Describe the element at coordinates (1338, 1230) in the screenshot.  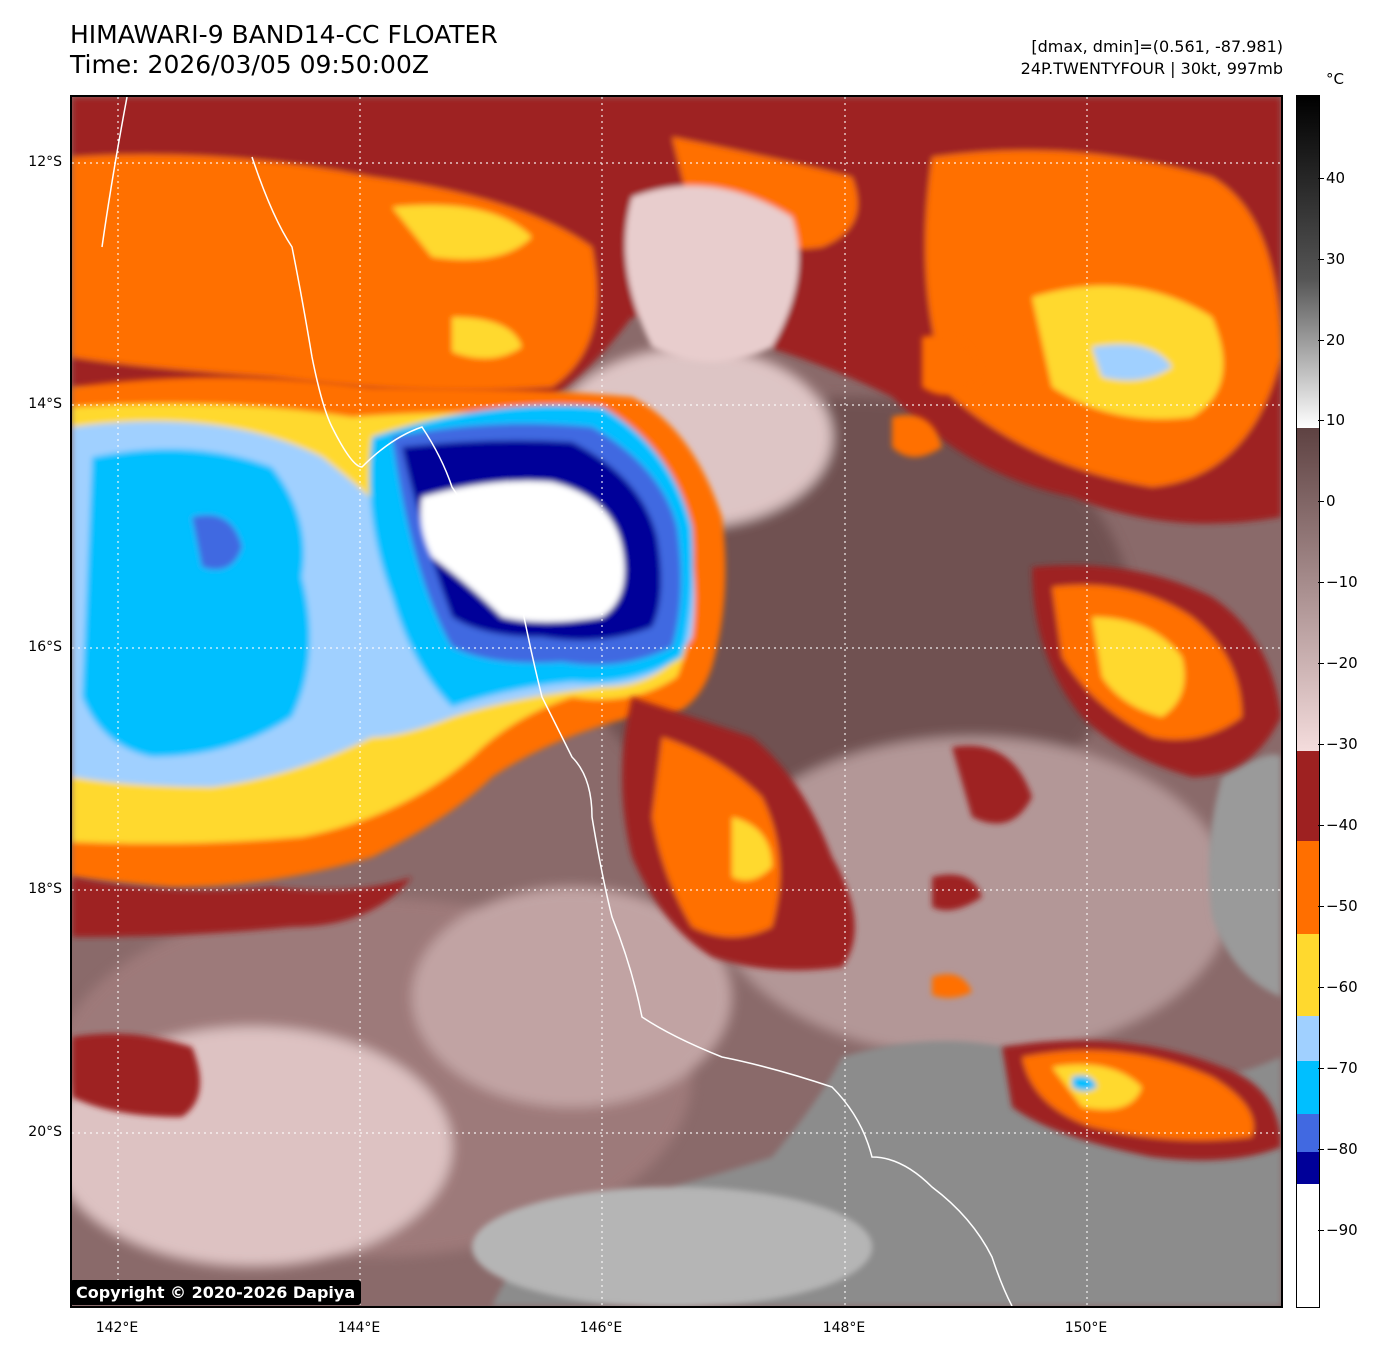
I see `colorbar-tick: −90` at that location.